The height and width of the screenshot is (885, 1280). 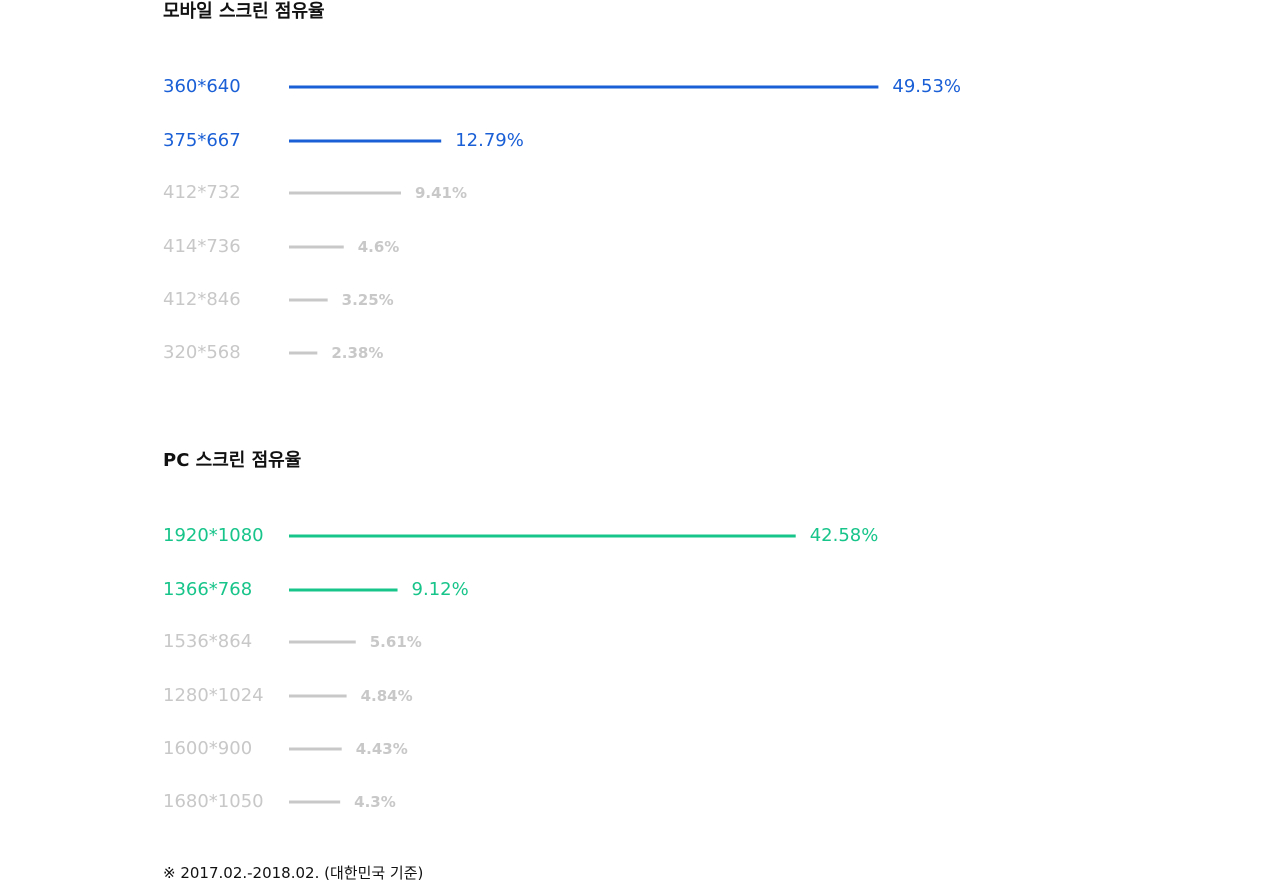 I want to click on pc-category-label: 1280*1024, so click(x=213, y=695).